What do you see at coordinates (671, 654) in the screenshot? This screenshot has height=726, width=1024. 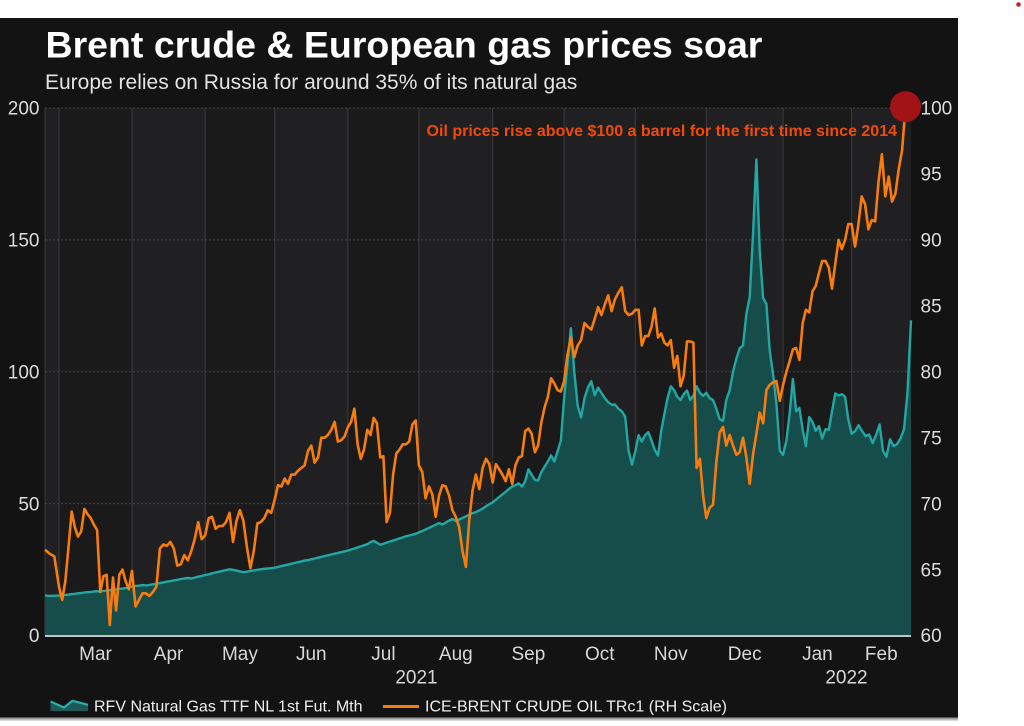 I see `svg-text: Nov` at bounding box center [671, 654].